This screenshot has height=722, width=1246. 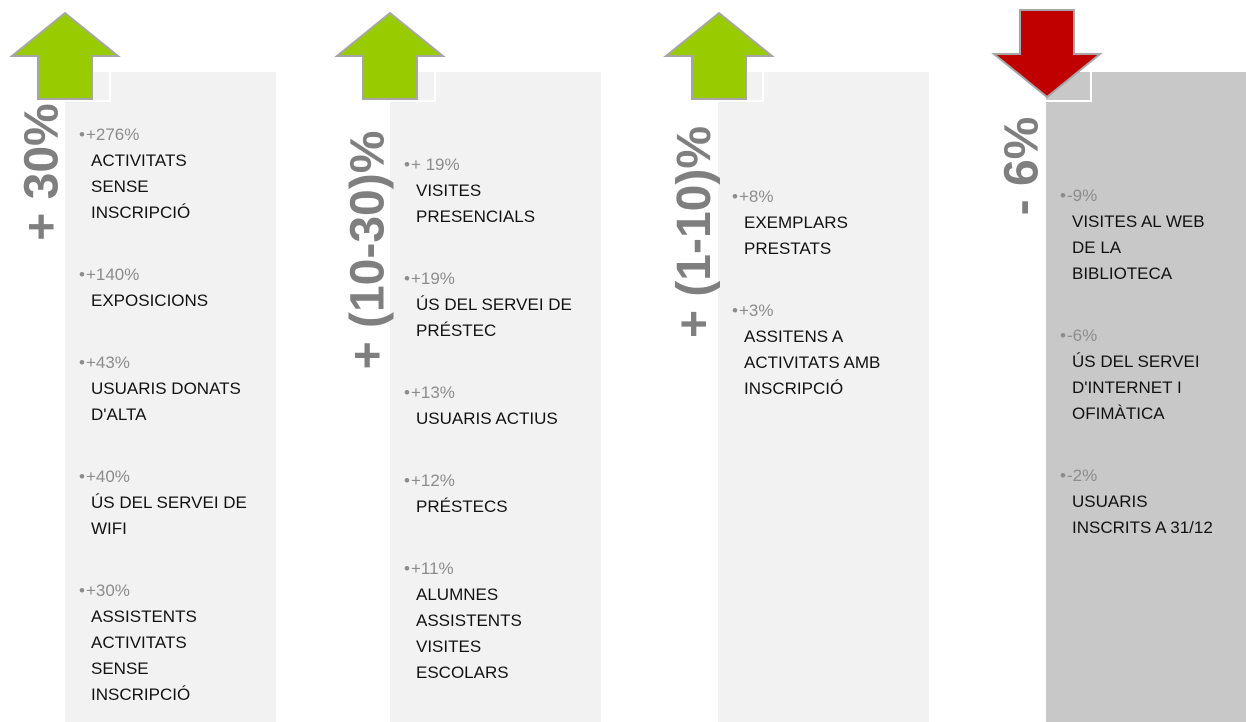 I want to click on column-heading: + (10-30)%, so click(x=367, y=250).